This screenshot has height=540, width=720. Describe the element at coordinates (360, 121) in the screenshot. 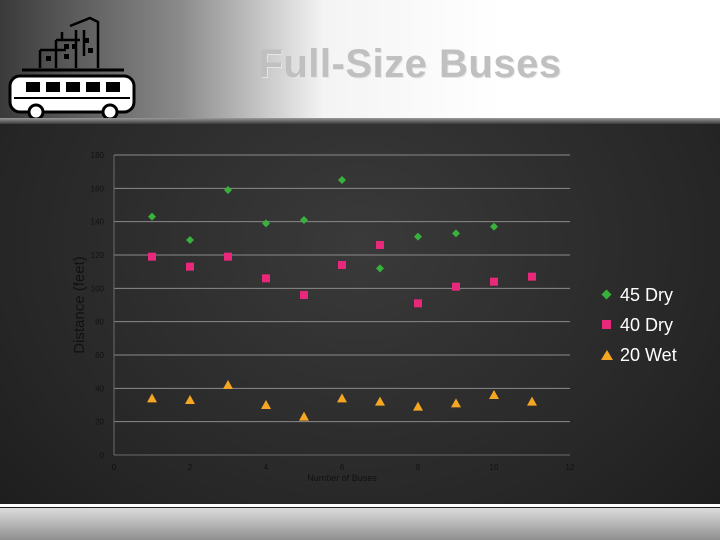

I see `header-divider` at that location.